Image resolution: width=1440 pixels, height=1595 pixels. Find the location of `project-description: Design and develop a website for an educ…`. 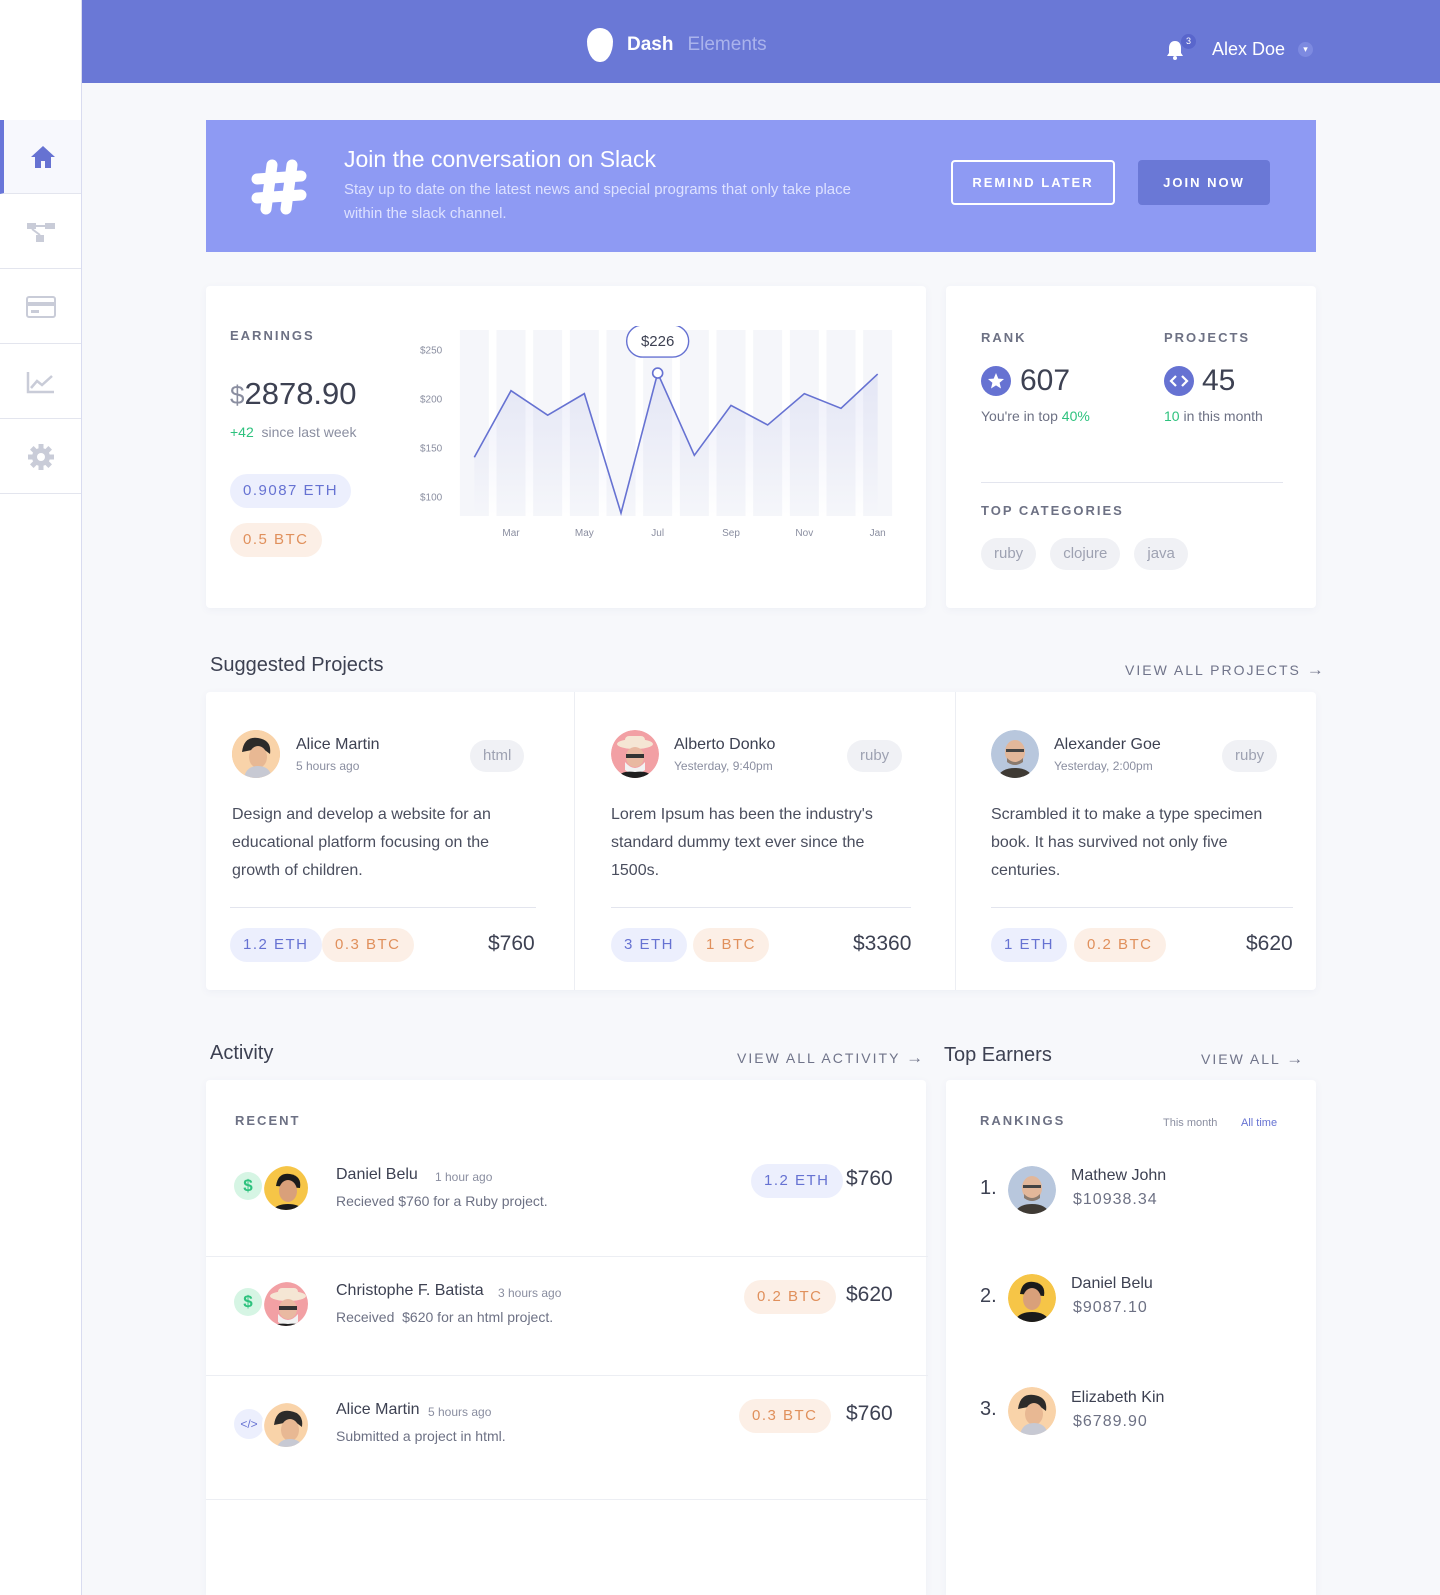

project-description: Design and develop a website for an educ… is located at coordinates (361, 842).